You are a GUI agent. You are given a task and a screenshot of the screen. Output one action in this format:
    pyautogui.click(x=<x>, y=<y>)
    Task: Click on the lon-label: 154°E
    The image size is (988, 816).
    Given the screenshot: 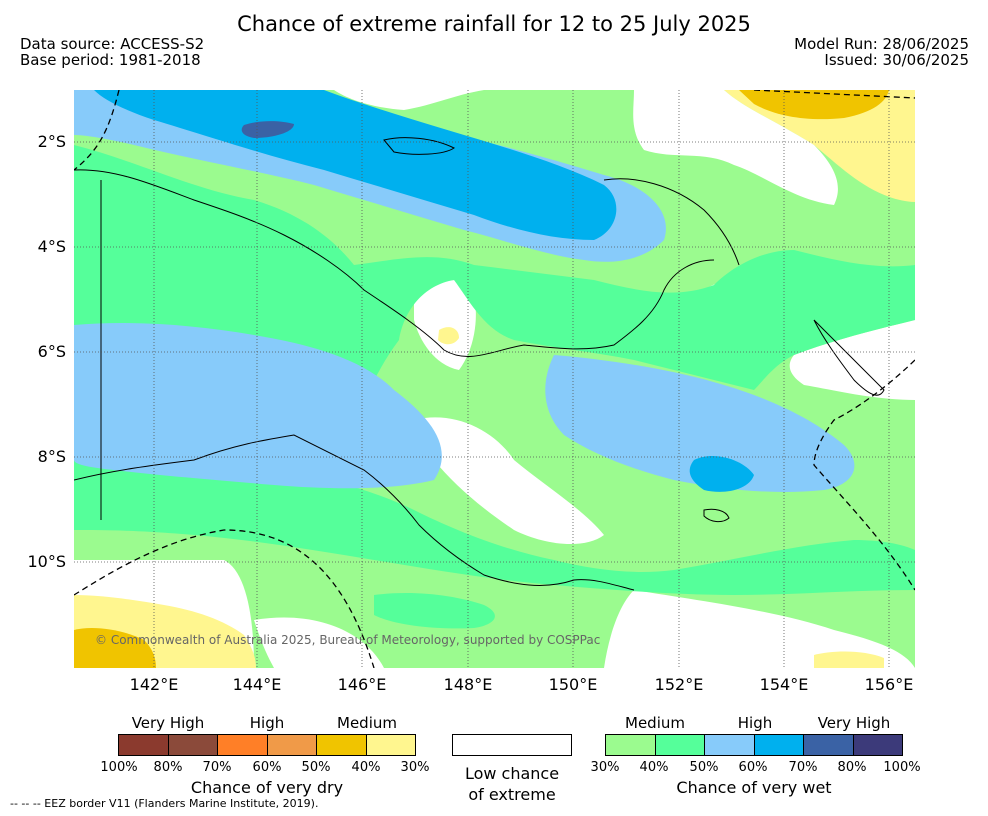 What is the action you would take?
    pyautogui.click(x=784, y=684)
    